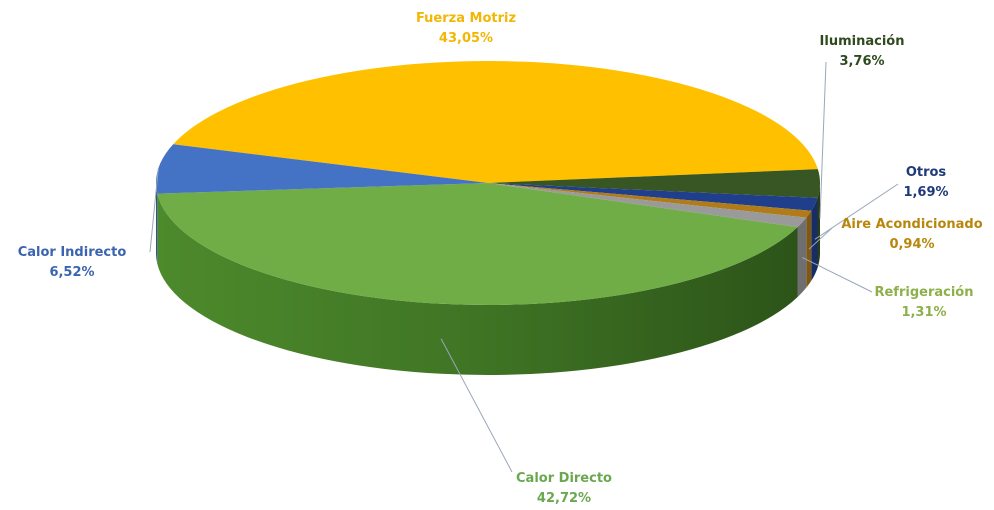 The image size is (994, 510). I want to click on label-calor-indirecto-value: 6,52%, so click(71, 272).